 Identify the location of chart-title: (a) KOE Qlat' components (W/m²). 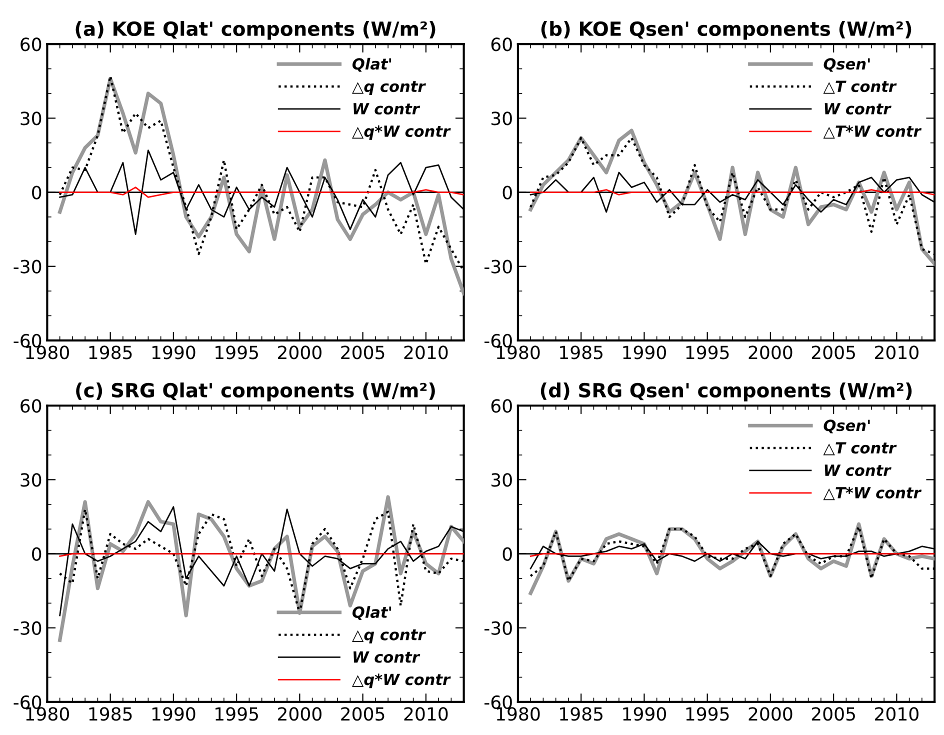
(256, 30).